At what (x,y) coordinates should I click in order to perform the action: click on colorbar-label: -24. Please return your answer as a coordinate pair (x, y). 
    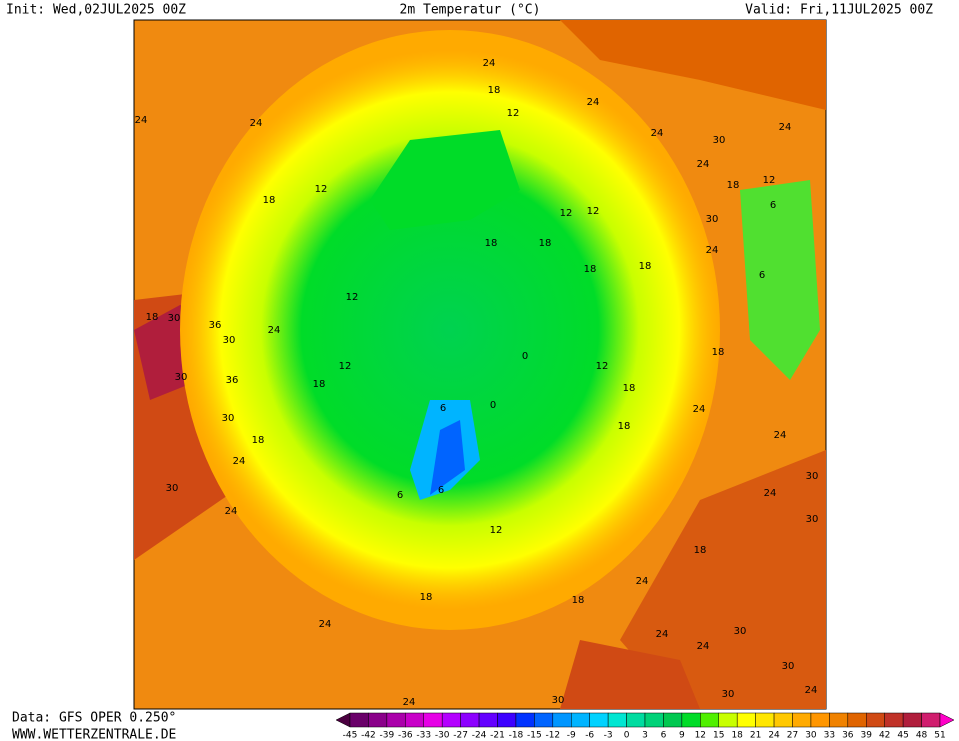
    Looking at the image, I should click on (479, 736).